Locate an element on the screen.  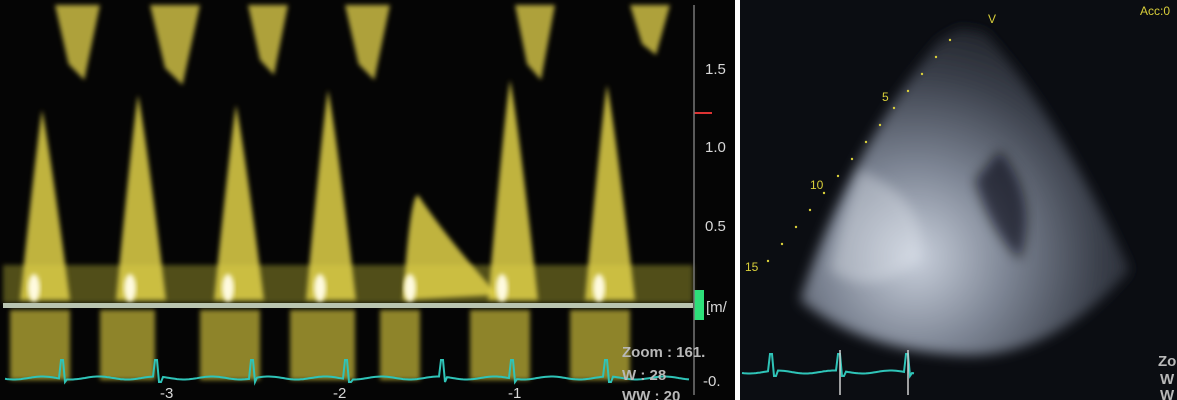
depth-tick: 5 is located at coordinates (885, 97).